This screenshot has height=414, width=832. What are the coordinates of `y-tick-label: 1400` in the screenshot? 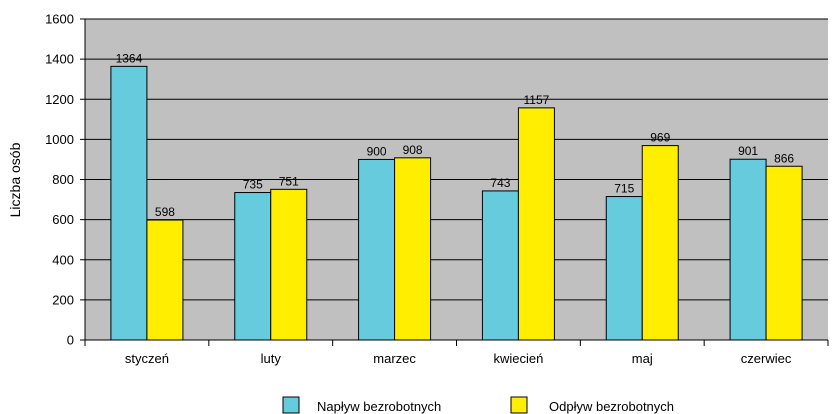 It's located at (59, 59).